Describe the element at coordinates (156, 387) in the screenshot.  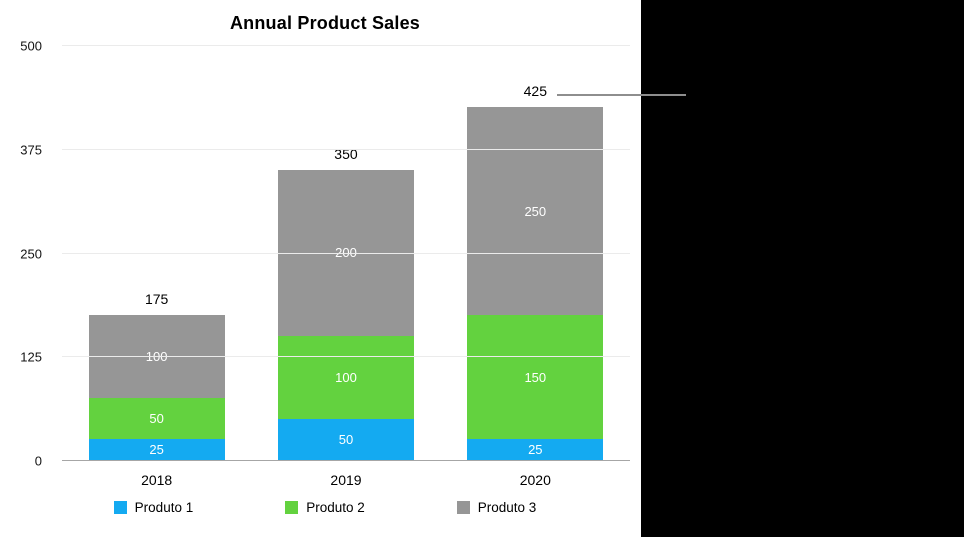
I see `bar-stack: 25 50 100` at that location.